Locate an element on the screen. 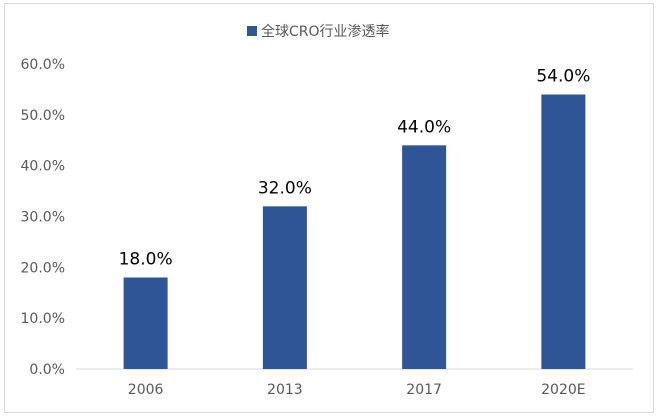 The width and height of the screenshot is (659, 420). bar-2013 is located at coordinates (284, 287).